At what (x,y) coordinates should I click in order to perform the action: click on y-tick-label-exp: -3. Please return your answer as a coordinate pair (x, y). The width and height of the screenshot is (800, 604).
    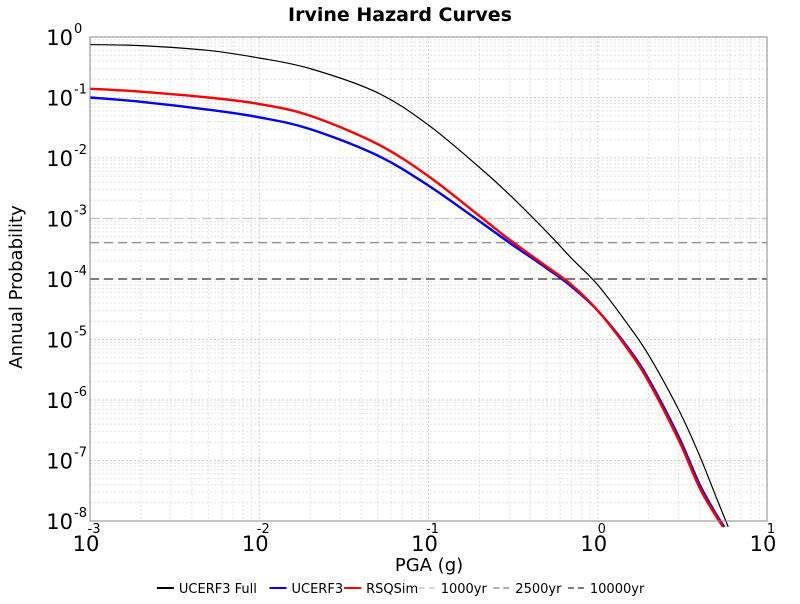
    Looking at the image, I should click on (80, 211).